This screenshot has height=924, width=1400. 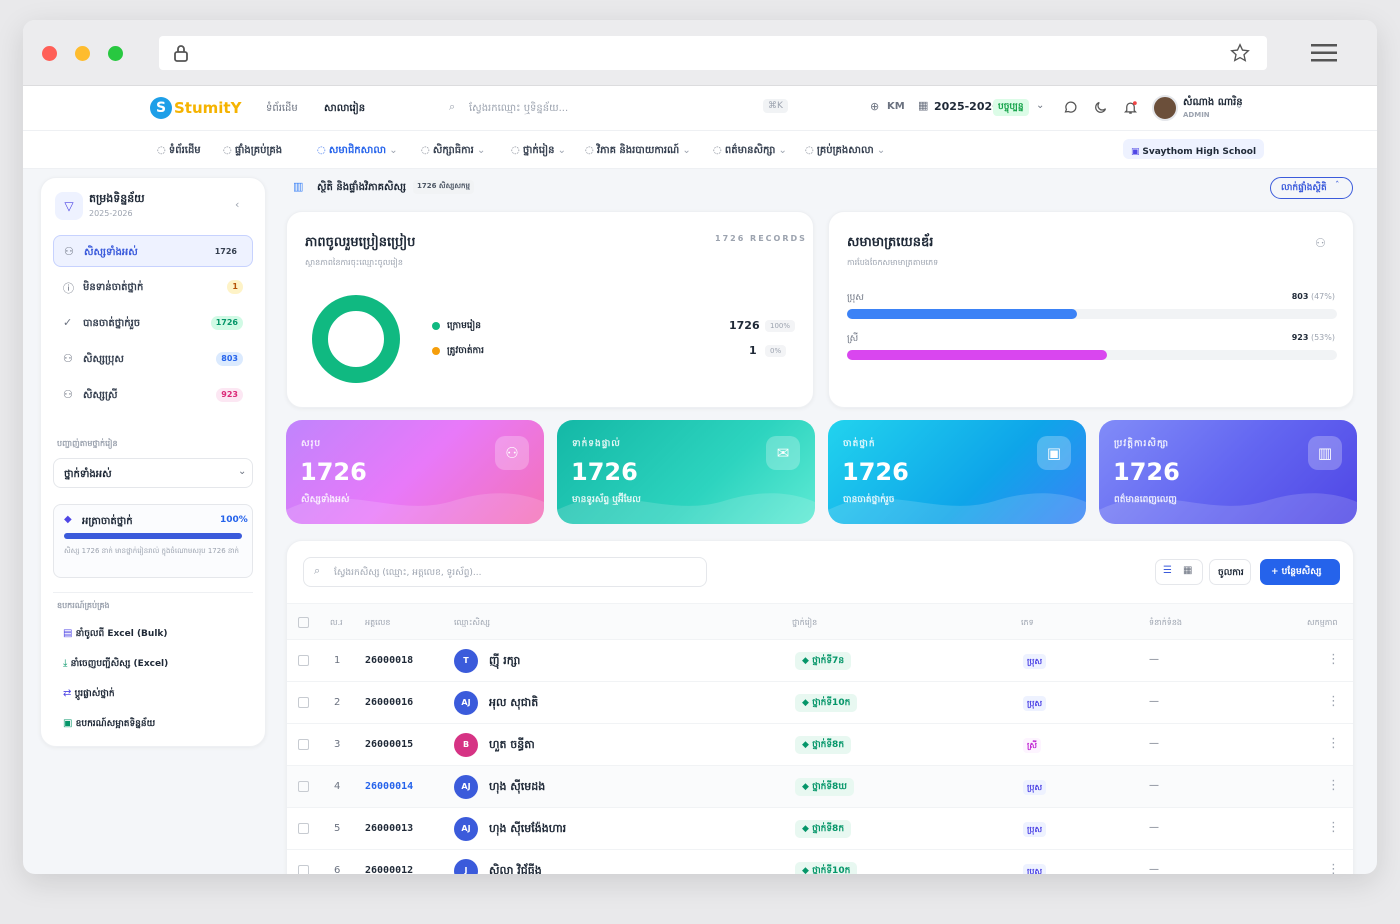 I want to click on subnav-label: ផ្ទាំងគ្រប់គ្រង, so click(x=258, y=150).